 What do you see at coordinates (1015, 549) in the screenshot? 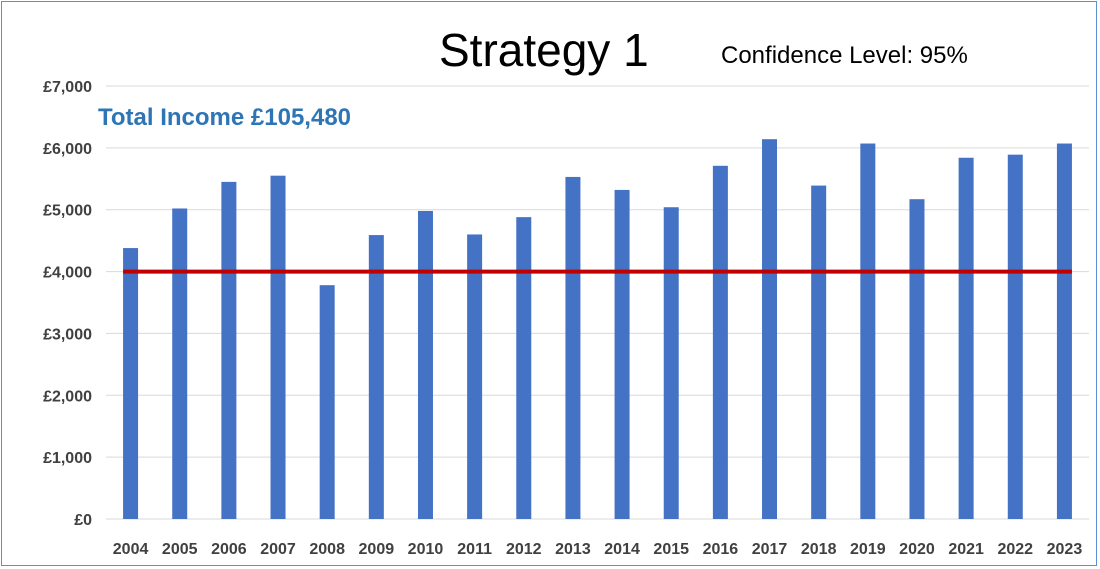
I see `x-tick-label: 2022` at bounding box center [1015, 549].